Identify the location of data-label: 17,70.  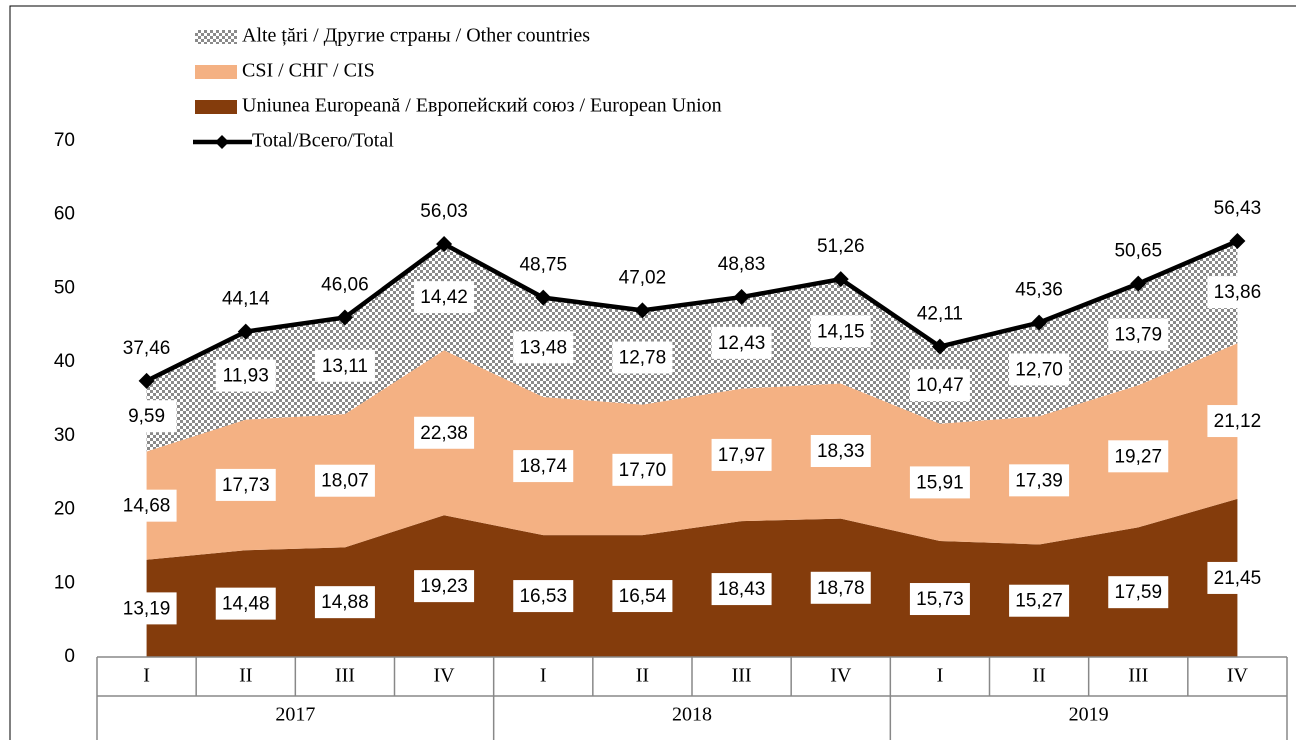
(643, 470).